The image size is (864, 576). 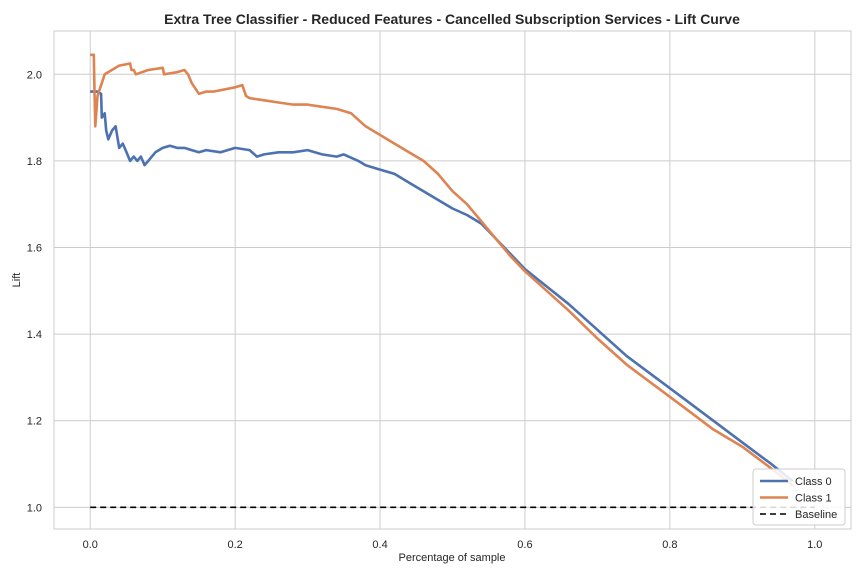 I want to click on legend-box, so click(x=799, y=497).